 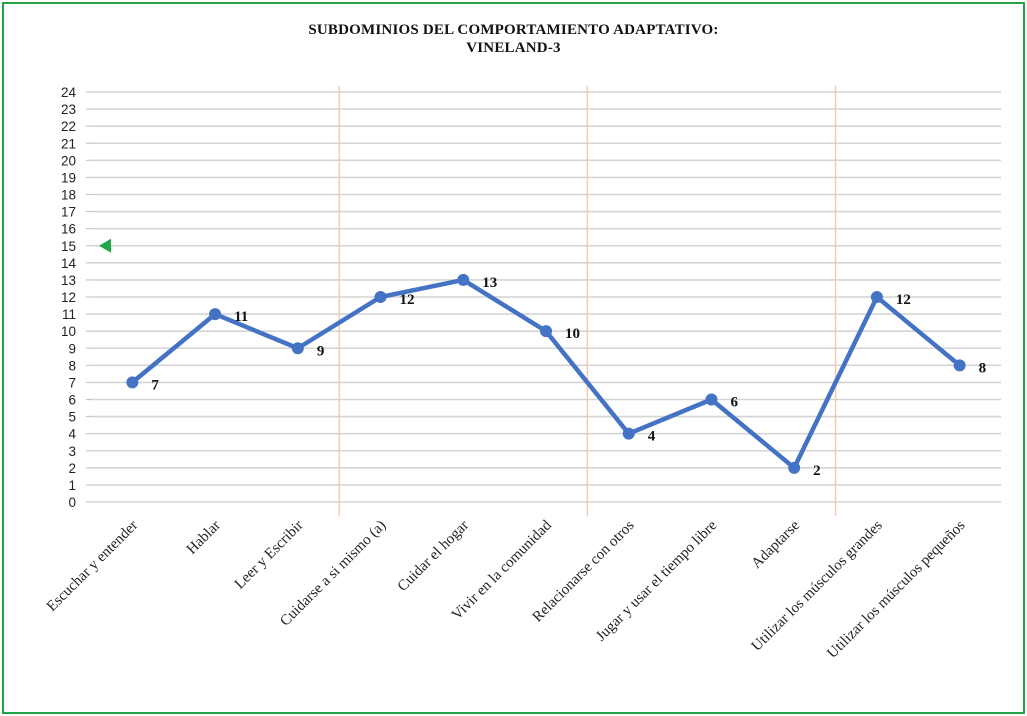 I want to click on data-label: 13, so click(x=489, y=283).